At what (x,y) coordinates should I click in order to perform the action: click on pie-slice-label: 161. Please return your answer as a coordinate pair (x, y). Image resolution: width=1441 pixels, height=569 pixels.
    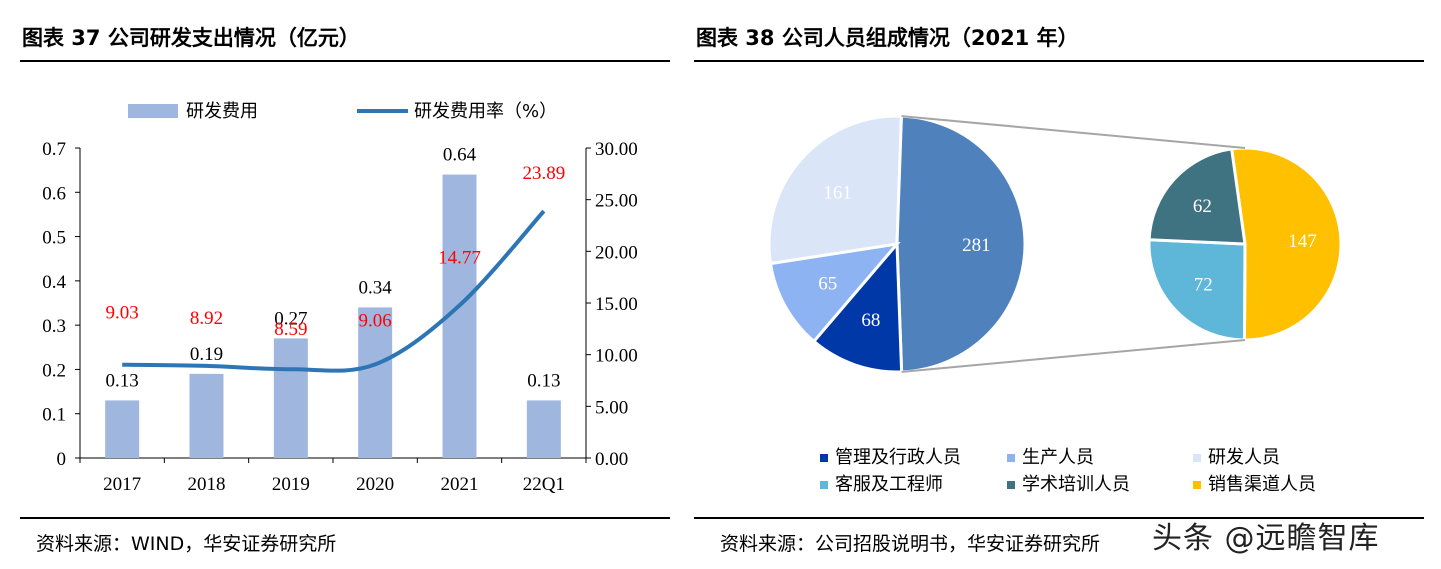
    Looking at the image, I should click on (837, 192).